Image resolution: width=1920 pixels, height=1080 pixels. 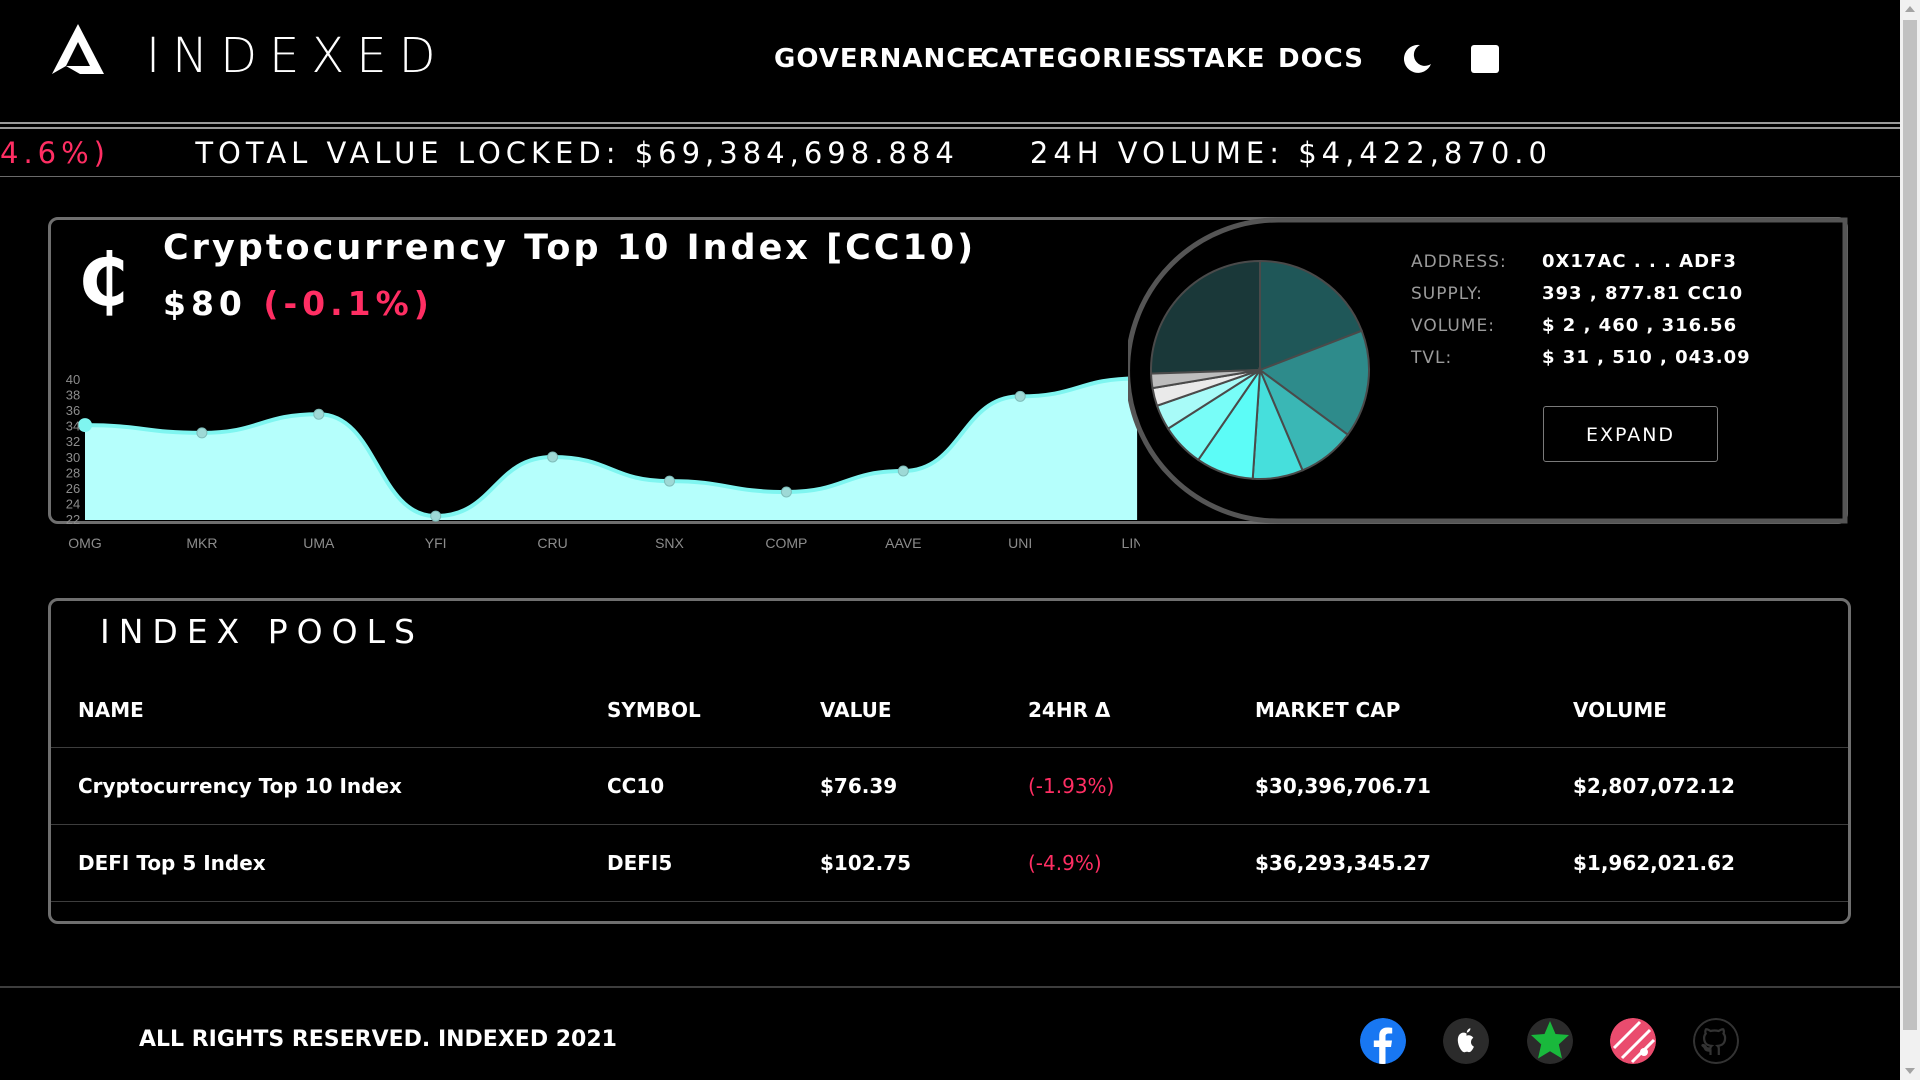 I want to click on index-title: Cryptocurrency Top 10 Index [CC10), so click(x=570, y=248).